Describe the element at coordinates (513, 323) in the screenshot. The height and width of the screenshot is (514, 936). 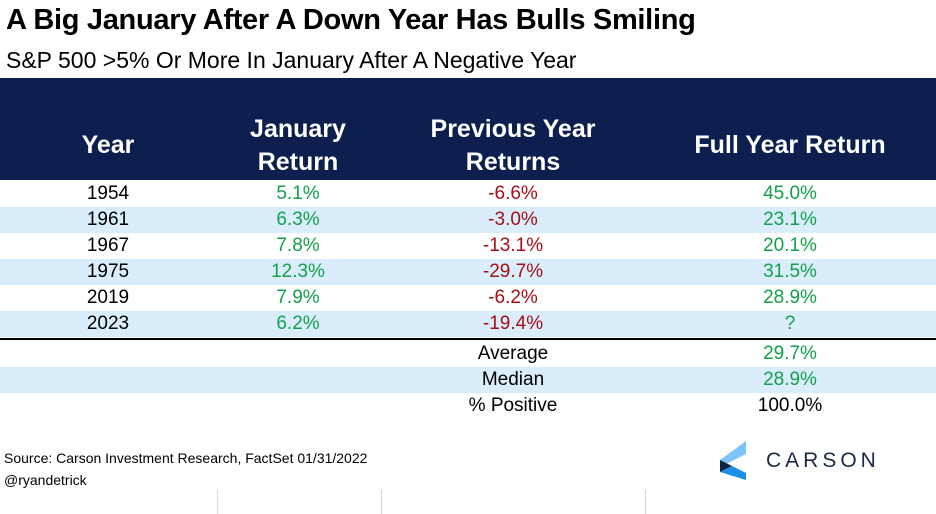
I see `previous-cell: -19.4%` at that location.